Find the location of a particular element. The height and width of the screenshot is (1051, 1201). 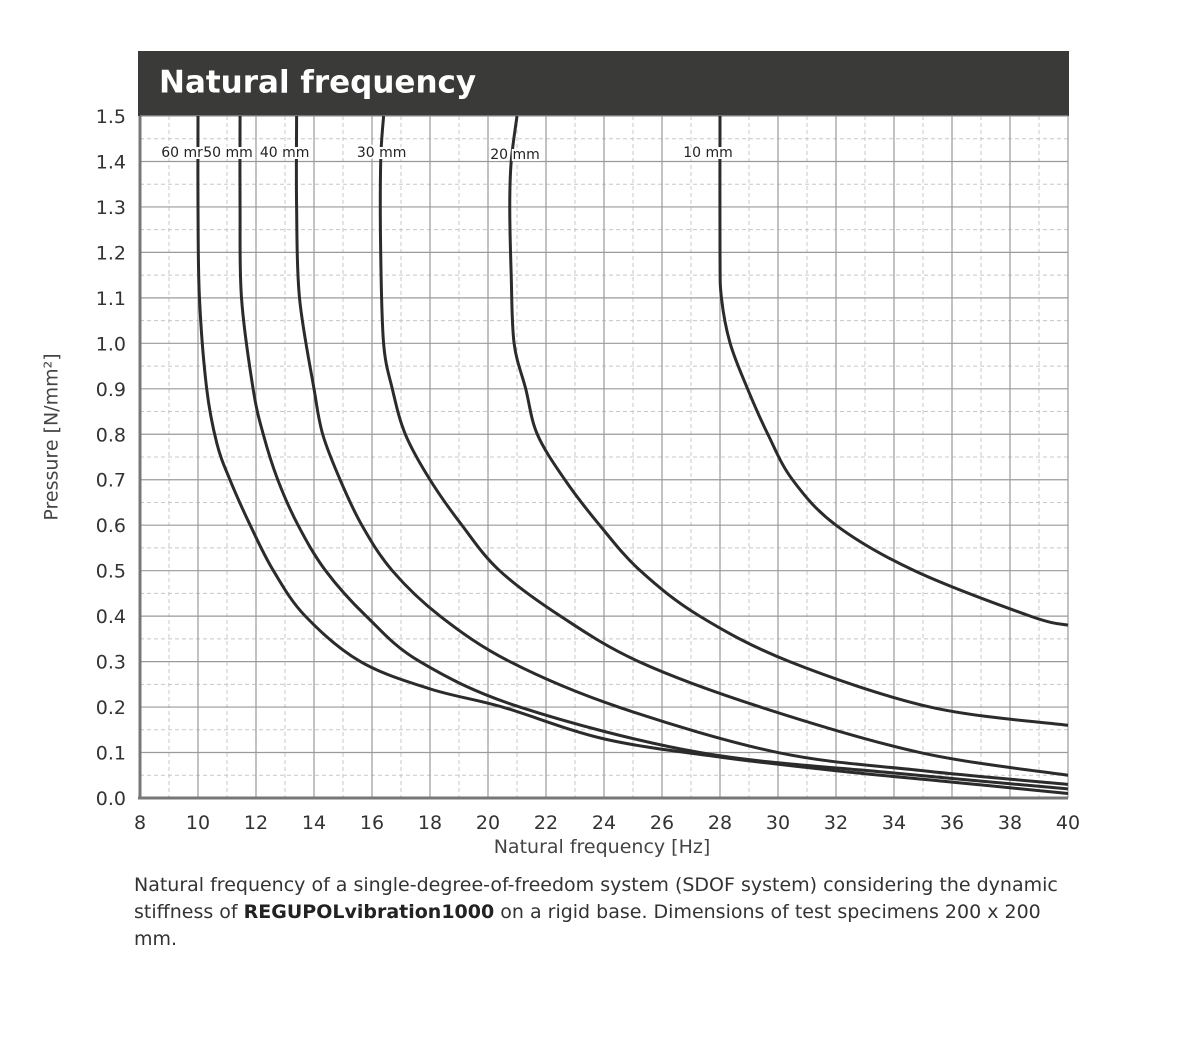

x-tick-label: 10 is located at coordinates (198, 823).